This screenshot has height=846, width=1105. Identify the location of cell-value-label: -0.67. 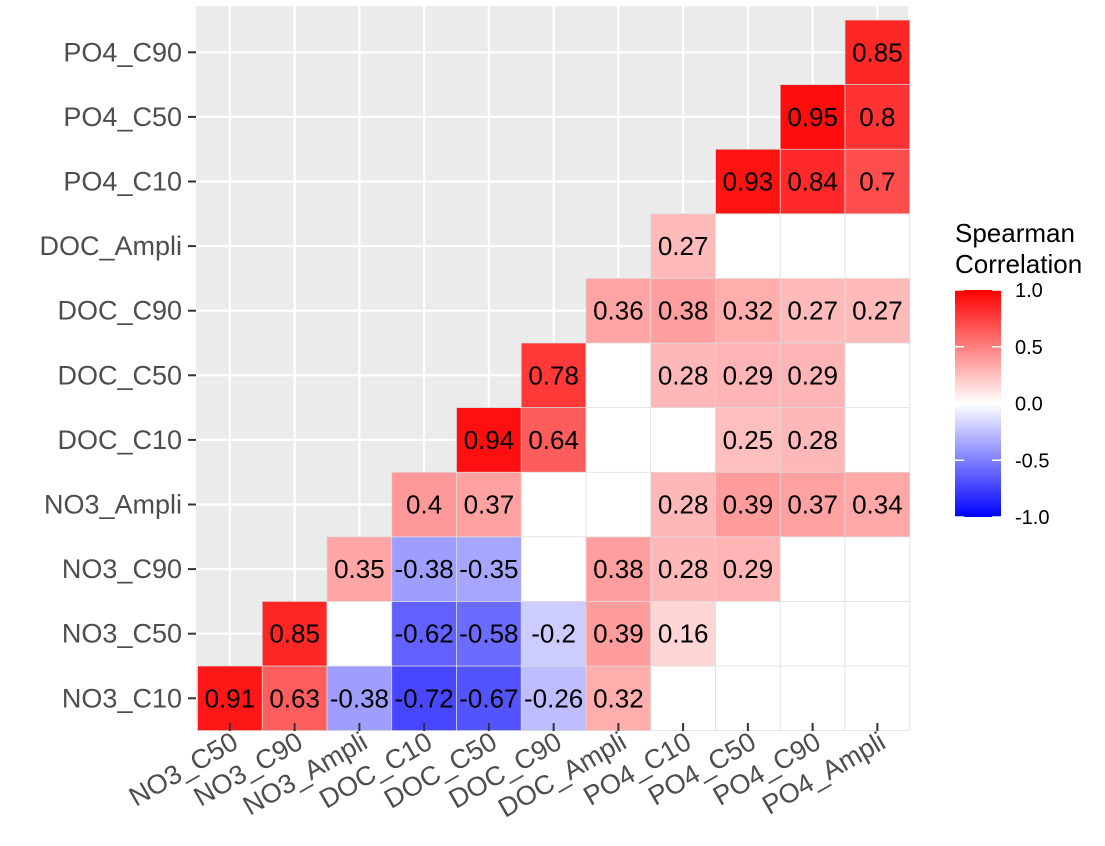
(488, 698).